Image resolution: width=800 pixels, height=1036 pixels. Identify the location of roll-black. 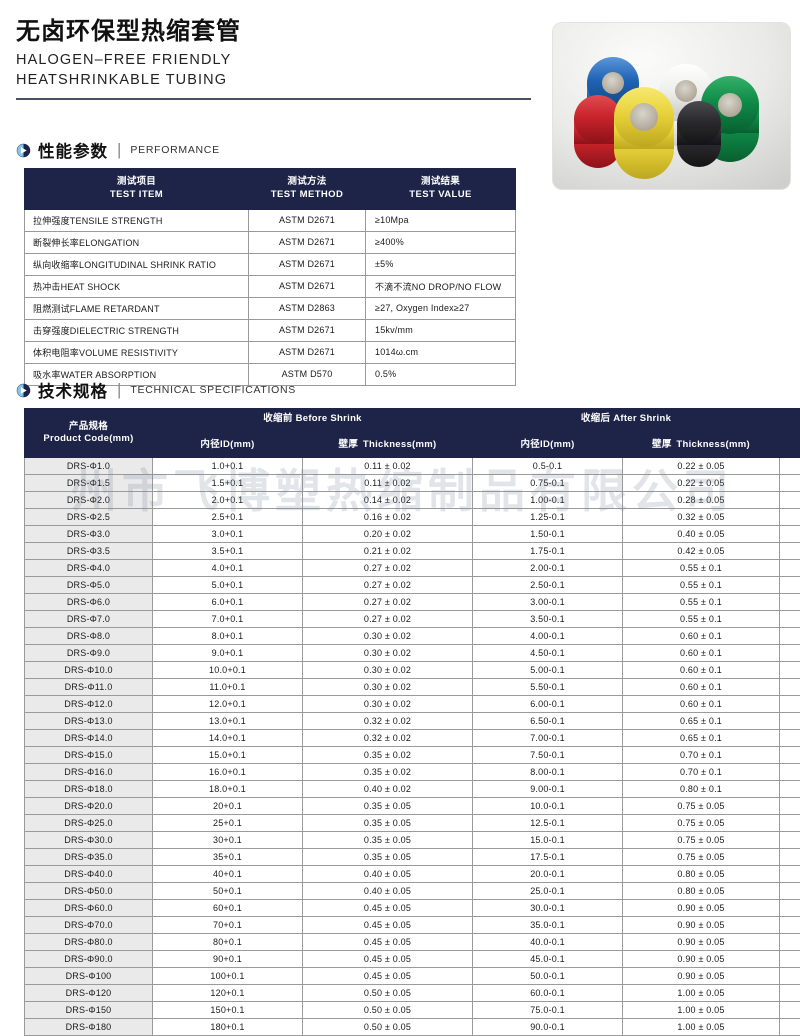
(699, 134).